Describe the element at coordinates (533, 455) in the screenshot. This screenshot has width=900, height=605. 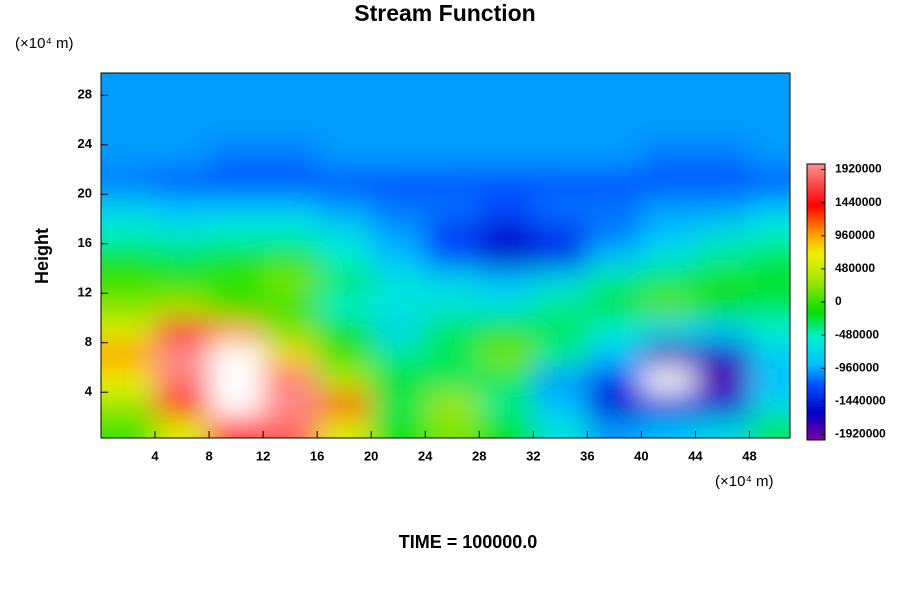
I see `x-tick-label: 32` at that location.